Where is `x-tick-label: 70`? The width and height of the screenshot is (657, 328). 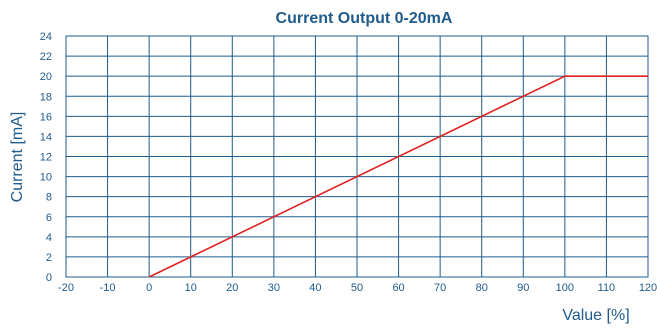
x-tick-label: 70 is located at coordinates (440, 288).